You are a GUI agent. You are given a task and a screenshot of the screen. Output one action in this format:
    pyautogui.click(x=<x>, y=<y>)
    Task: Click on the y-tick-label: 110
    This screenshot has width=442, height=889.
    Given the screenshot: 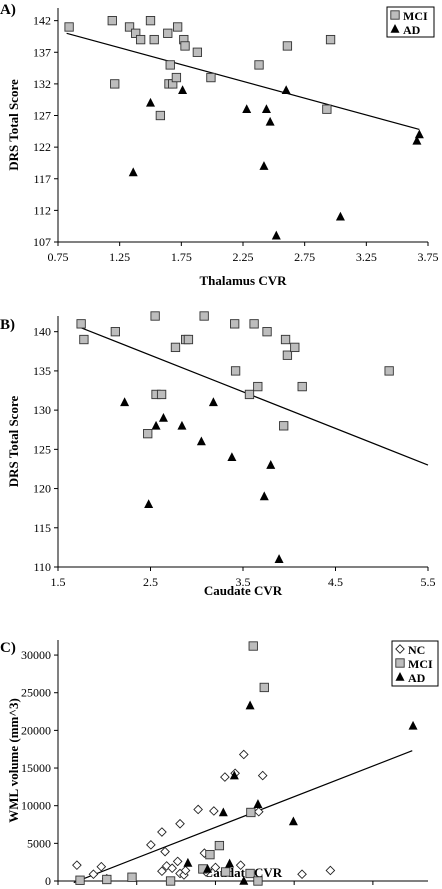 What is the action you would take?
    pyautogui.click(x=42, y=567)
    